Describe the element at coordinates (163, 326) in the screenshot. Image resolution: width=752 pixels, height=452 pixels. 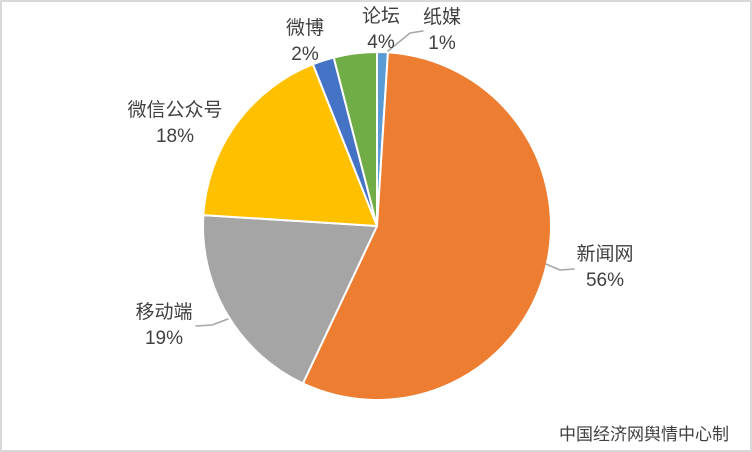
I see `label-mobile: 移动端 19%` at that location.